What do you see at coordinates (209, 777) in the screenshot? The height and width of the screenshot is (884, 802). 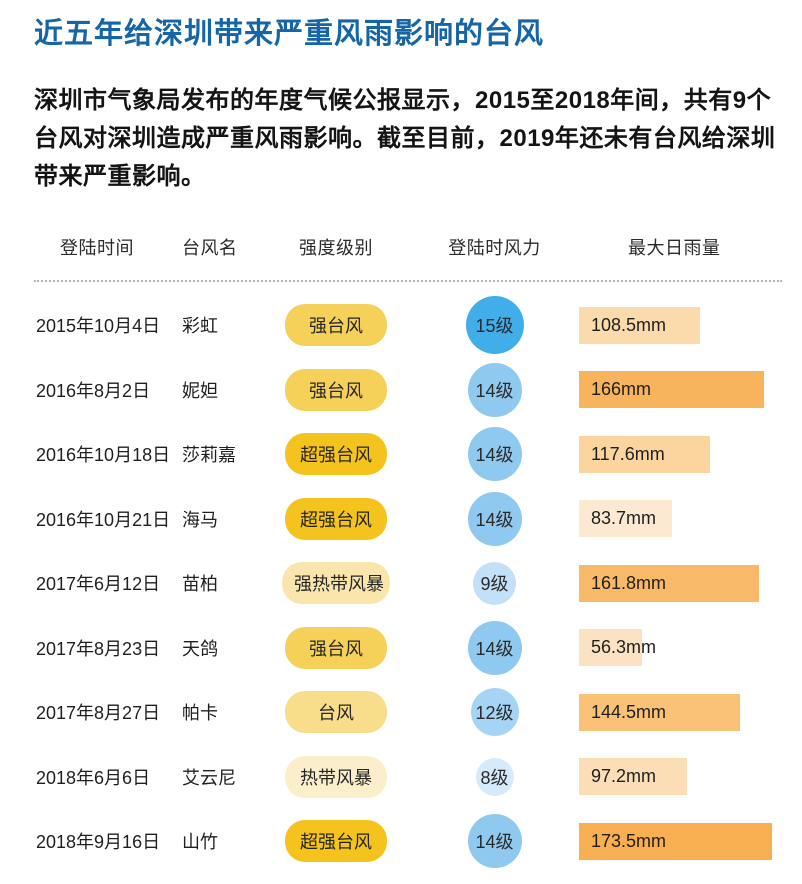 I see `typhoon-name: 艾云尼` at bounding box center [209, 777].